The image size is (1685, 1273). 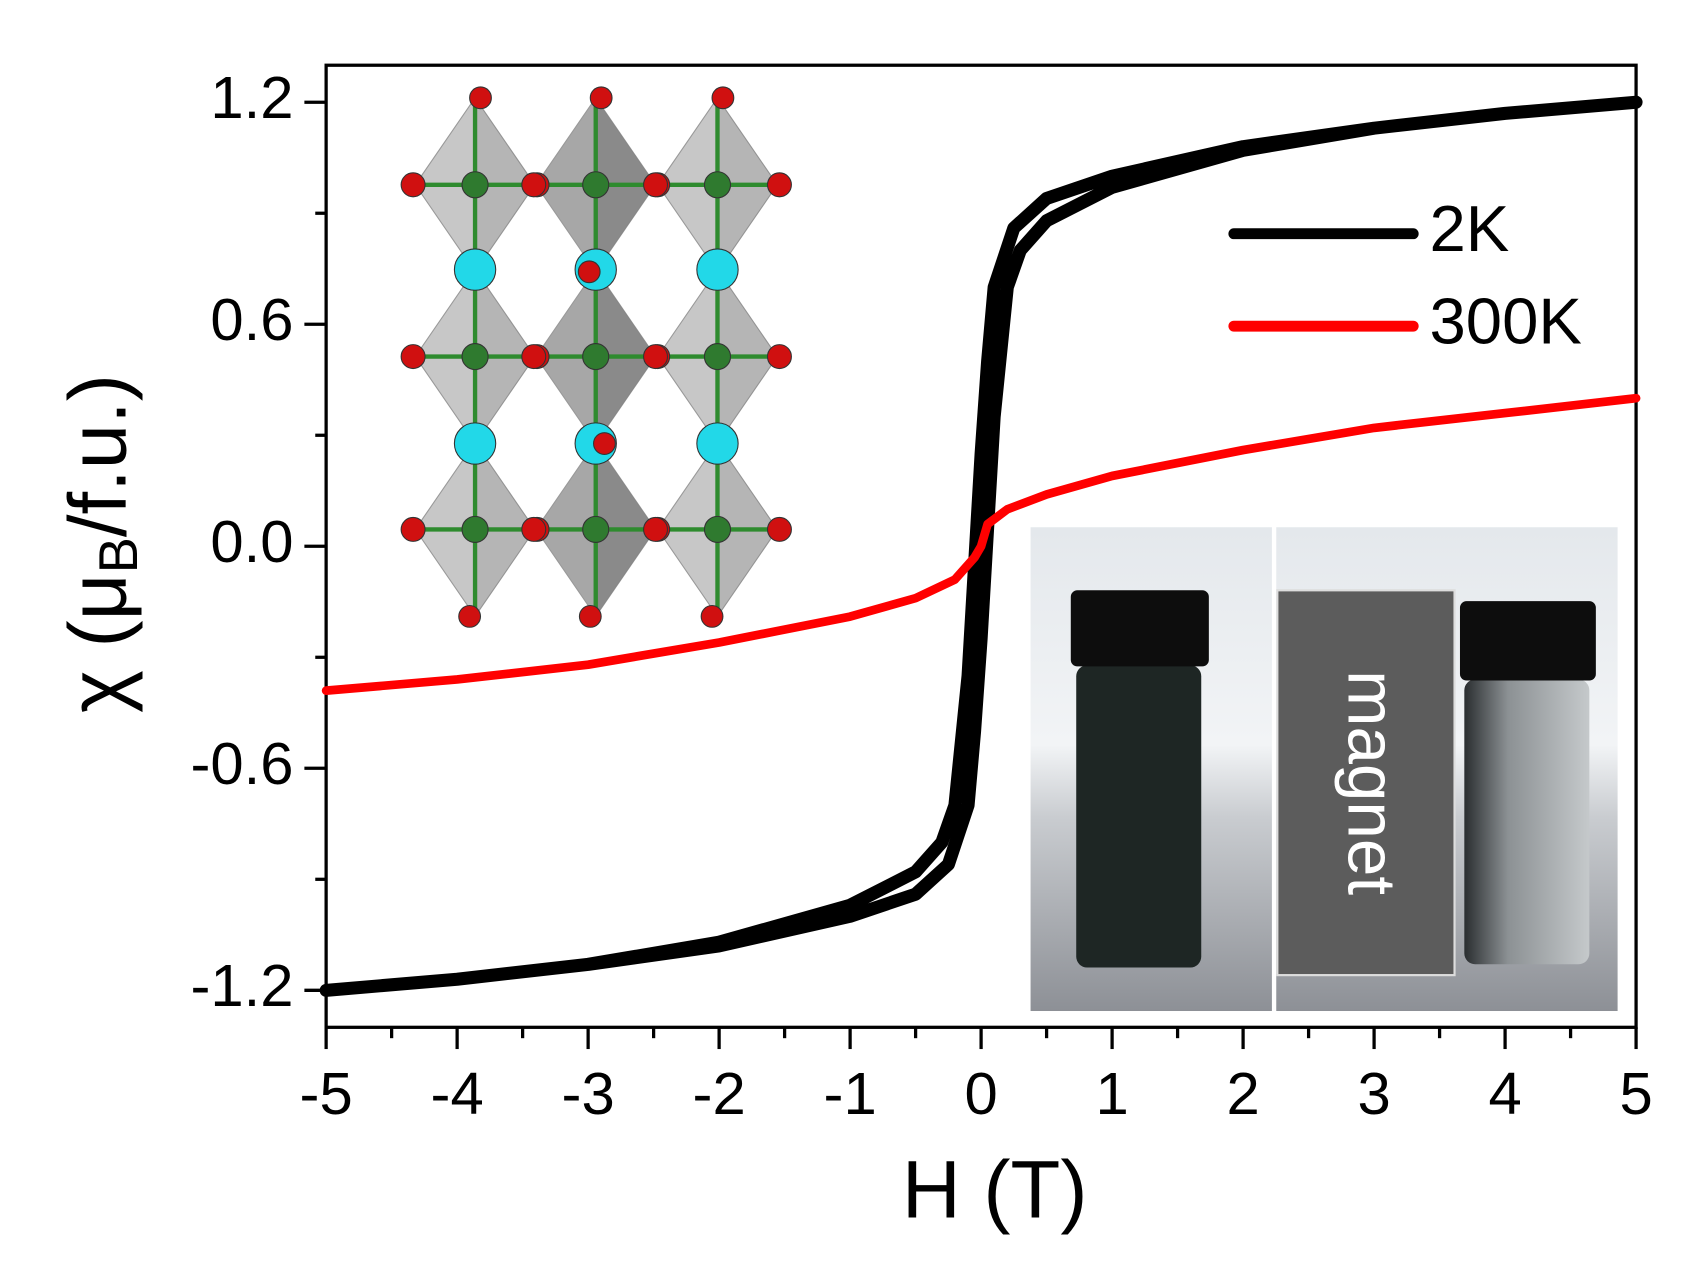 What do you see at coordinates (1371, 782) in the screenshot?
I see `annotation: magnet` at bounding box center [1371, 782].